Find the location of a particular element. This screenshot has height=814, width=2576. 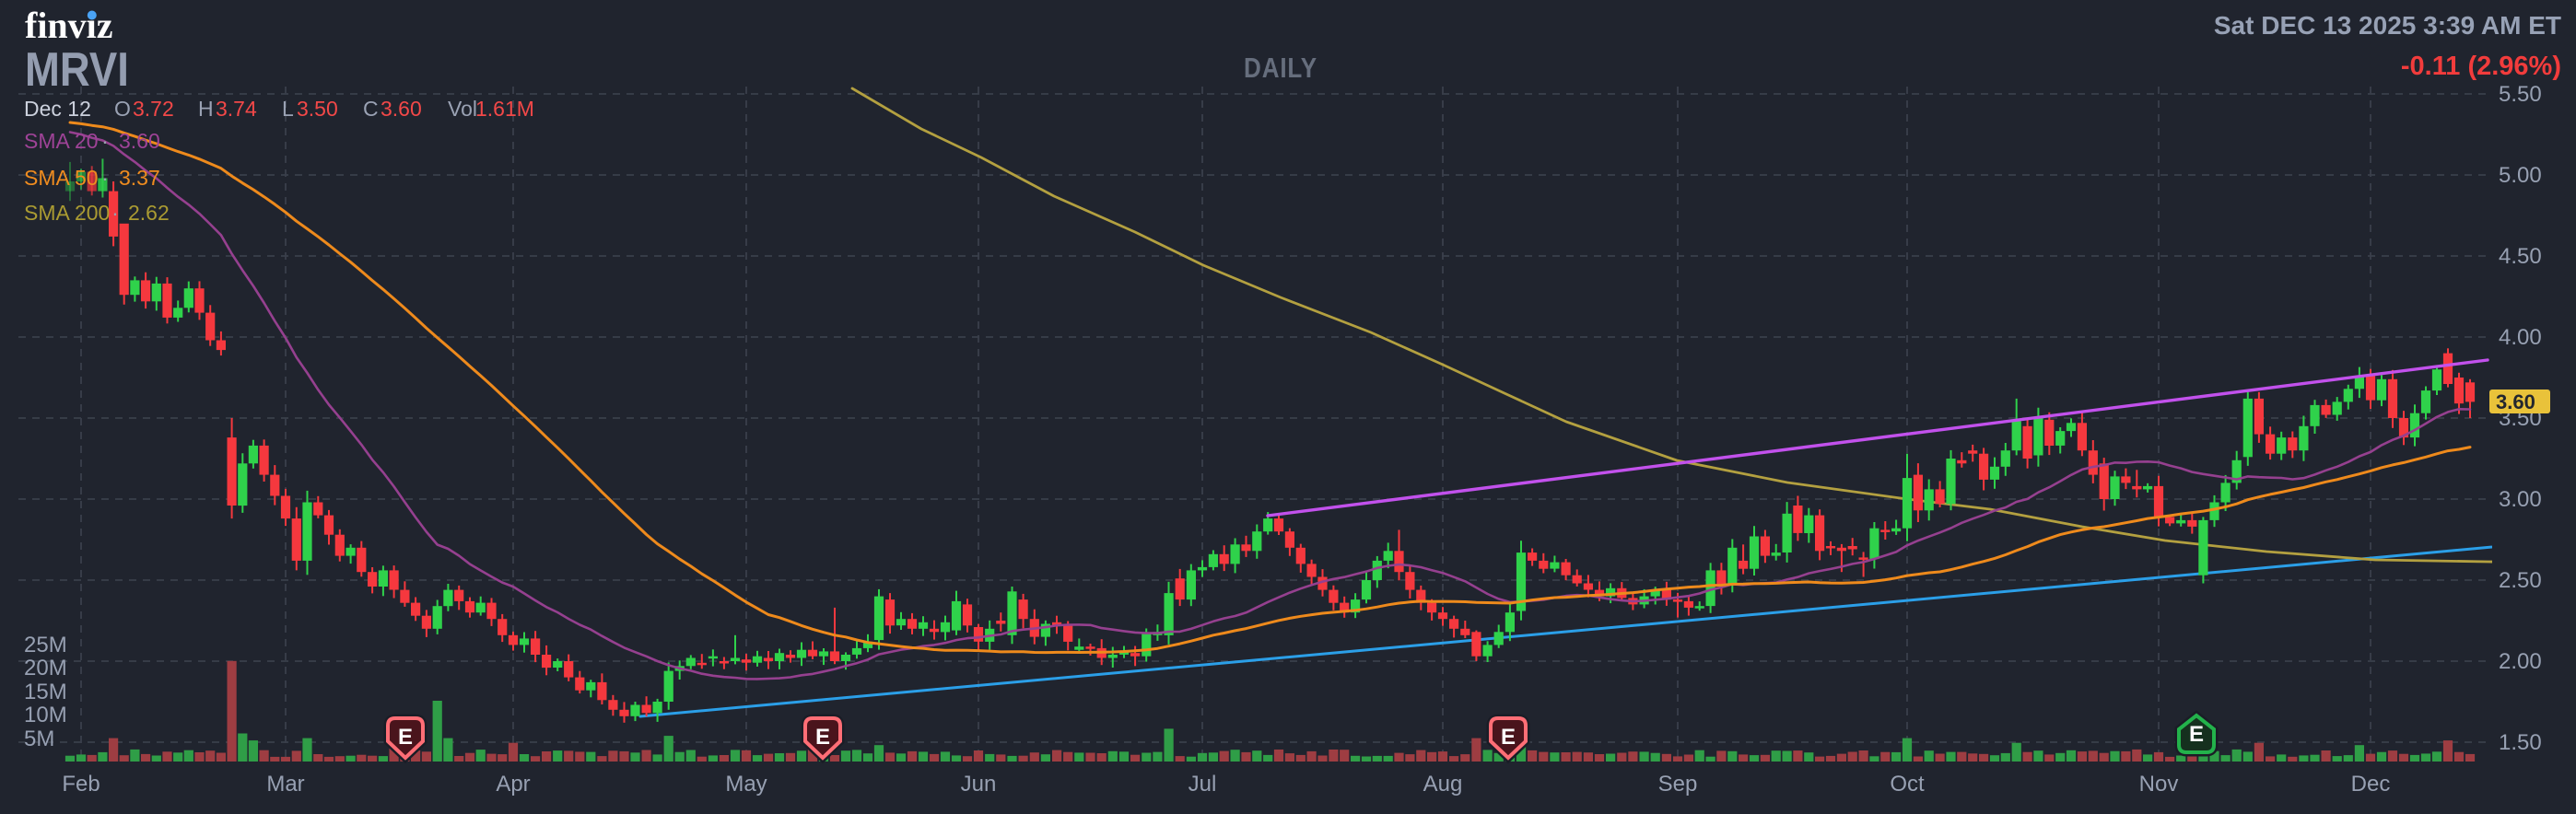

svg-text: DAILY is located at coordinates (1280, 68).